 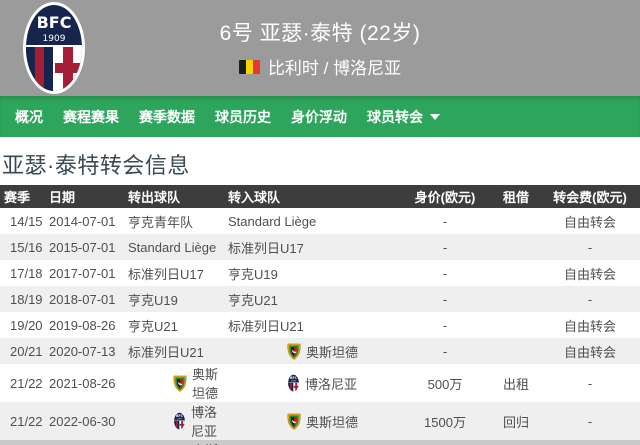 What do you see at coordinates (249, 66) in the screenshot?
I see `belgium-flag-icon` at bounding box center [249, 66].